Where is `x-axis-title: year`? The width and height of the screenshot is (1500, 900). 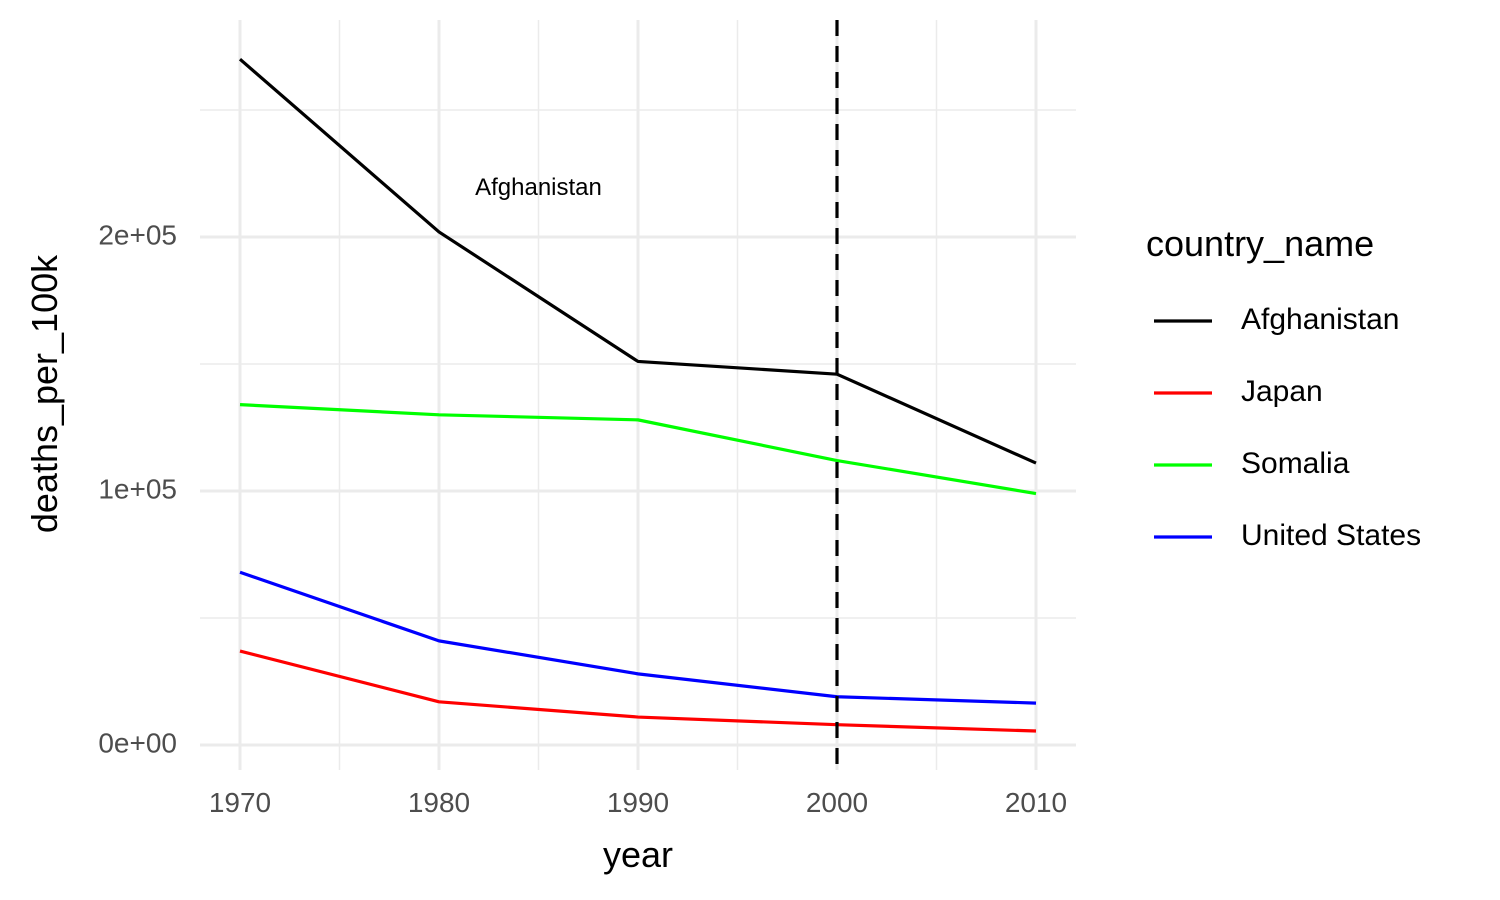
x-axis-title: year is located at coordinates (638, 854).